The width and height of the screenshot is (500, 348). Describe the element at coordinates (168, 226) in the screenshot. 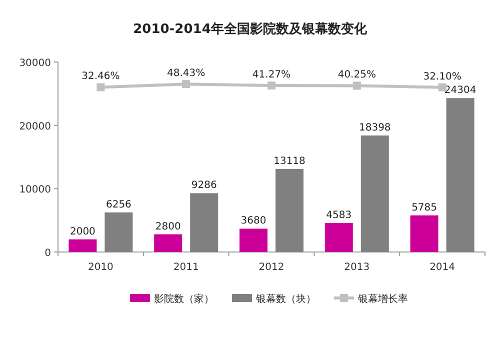

I see `data-label: 2800` at that location.